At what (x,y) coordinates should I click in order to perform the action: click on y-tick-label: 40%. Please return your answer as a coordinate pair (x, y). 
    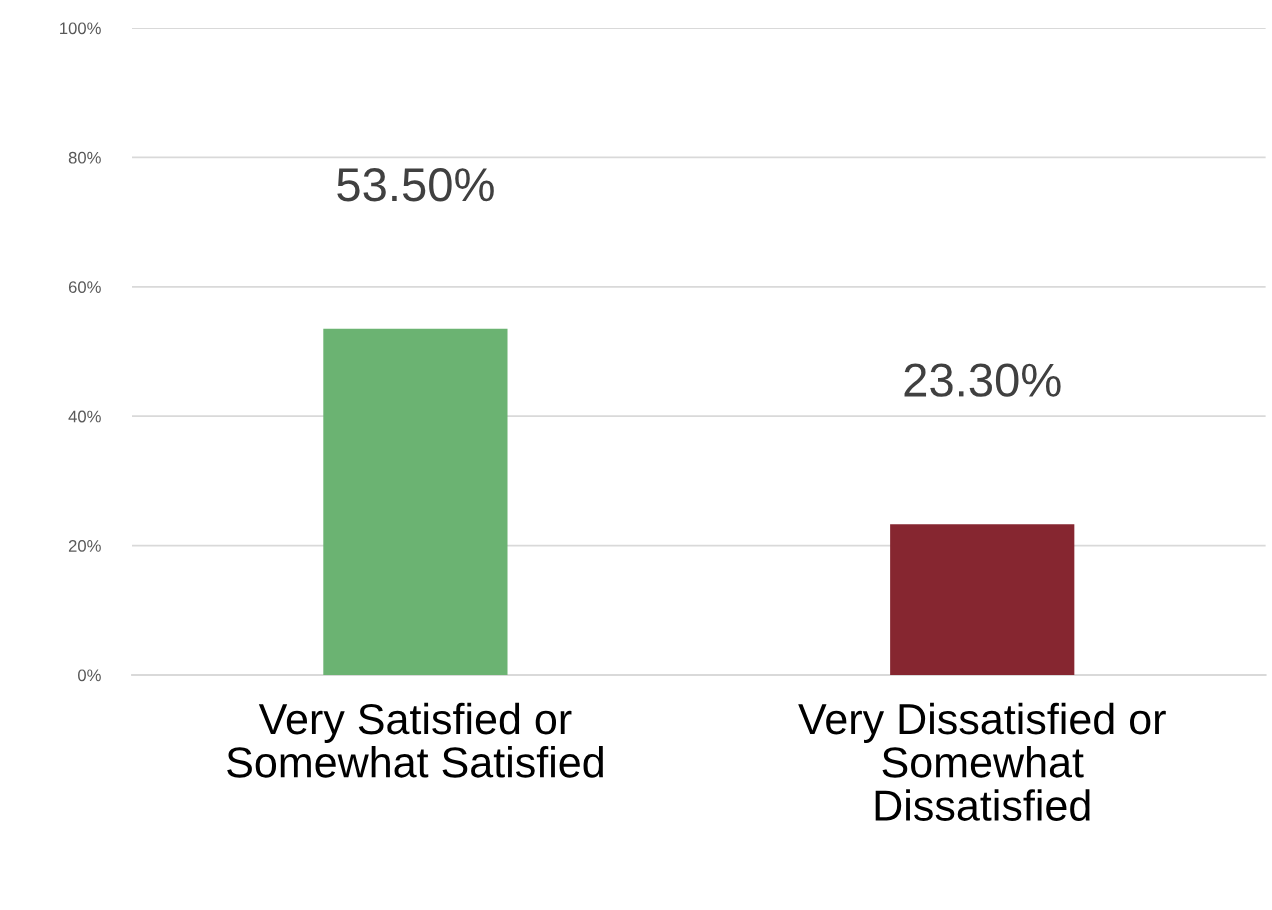
    Looking at the image, I should click on (84, 416).